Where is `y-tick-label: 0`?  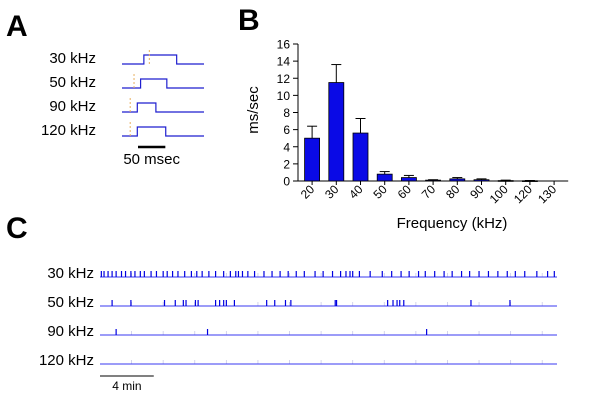
y-tick-label: 0 is located at coordinates (286, 182).